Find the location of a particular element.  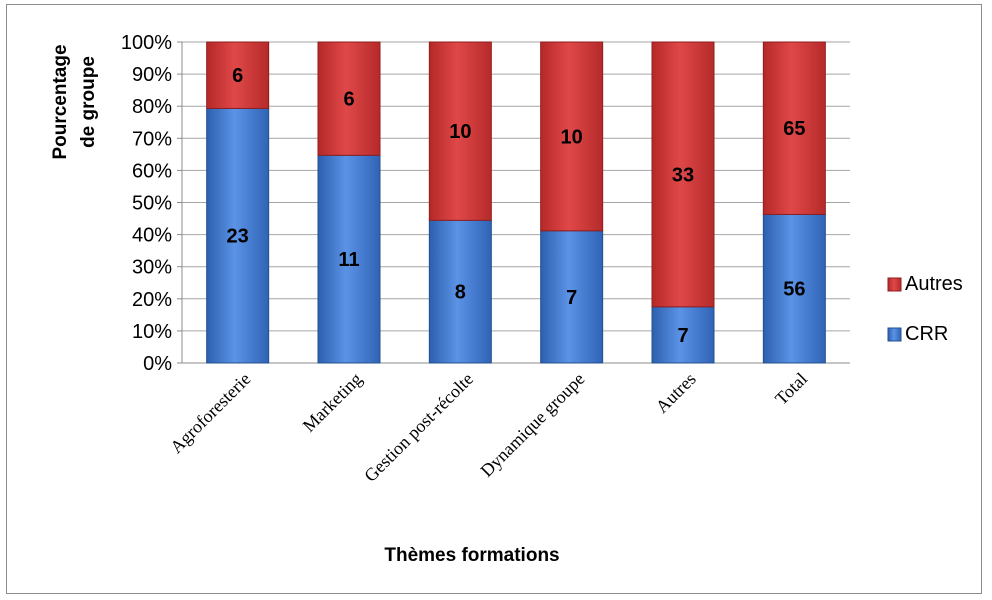

data-label: 56 is located at coordinates (794, 290).